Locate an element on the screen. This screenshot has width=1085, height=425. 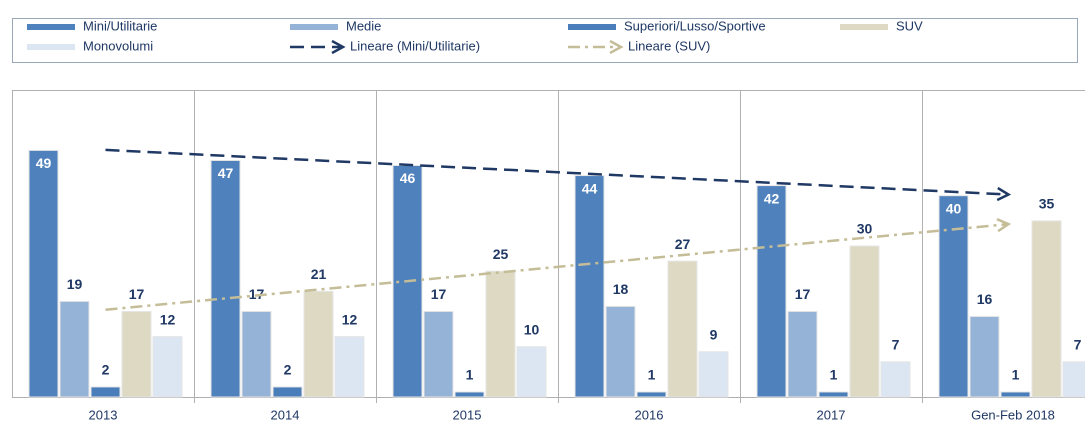
legend-label: Medie is located at coordinates (363, 25).